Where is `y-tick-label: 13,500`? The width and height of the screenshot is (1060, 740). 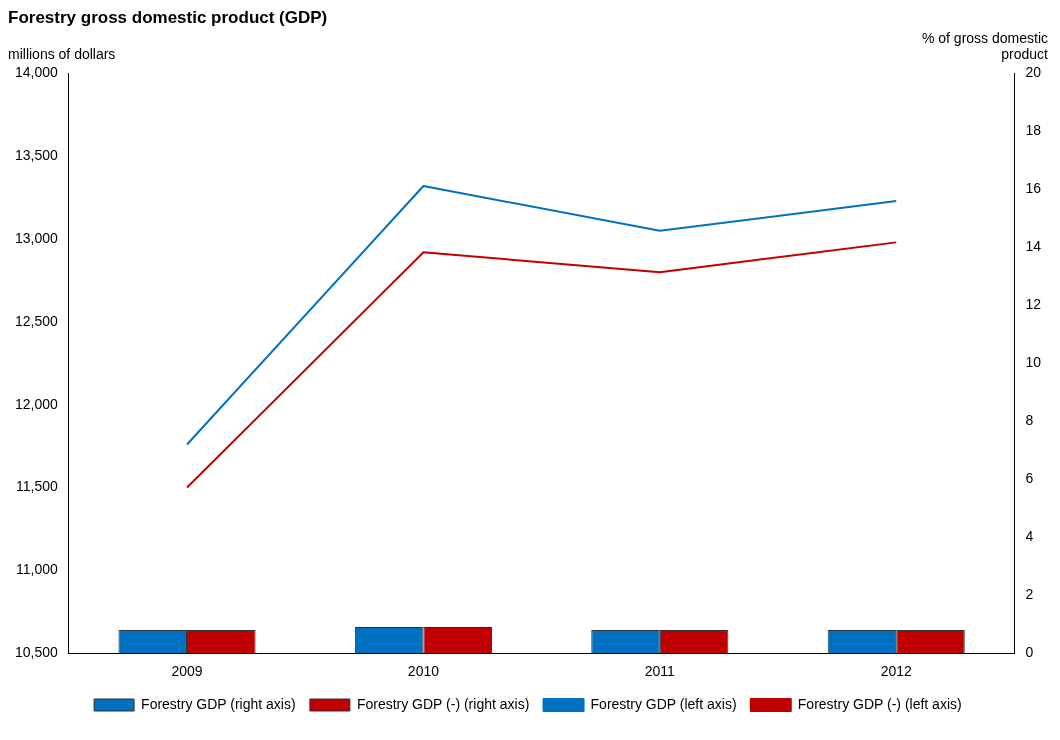 y-tick-label: 13,500 is located at coordinates (36, 155).